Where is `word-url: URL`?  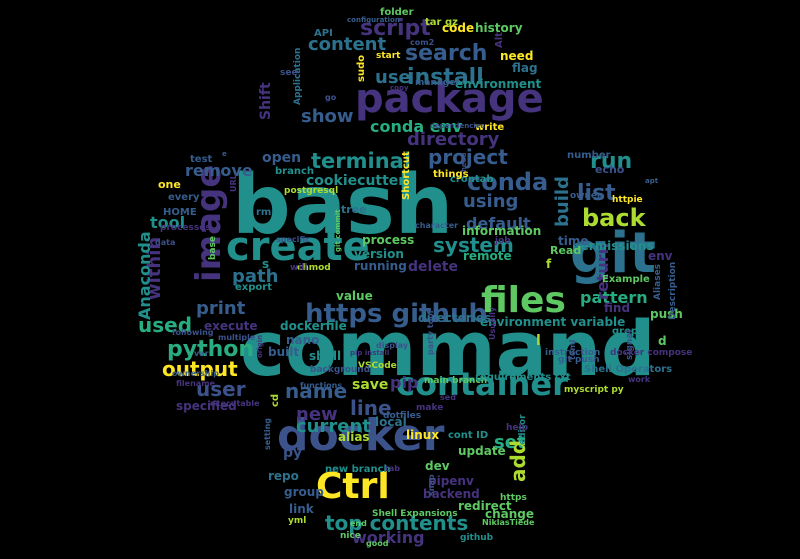
word-url: URL is located at coordinates (233, 183).